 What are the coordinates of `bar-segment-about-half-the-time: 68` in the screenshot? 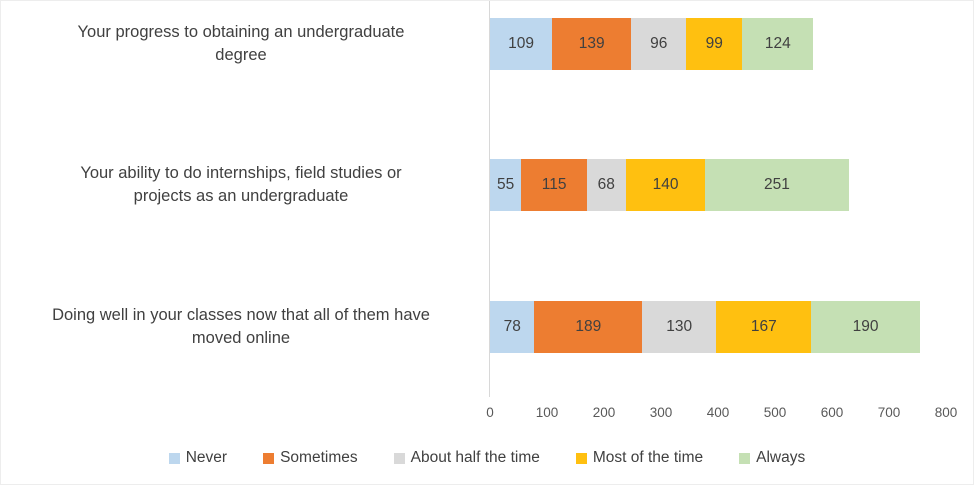 It's located at (606, 185).